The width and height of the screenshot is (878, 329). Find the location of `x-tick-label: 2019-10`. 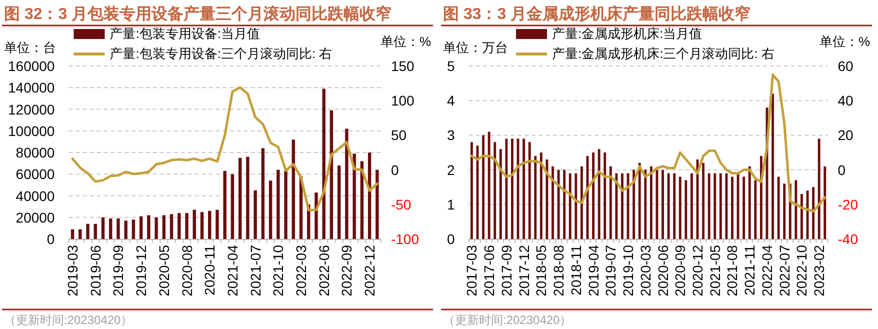

x-tick-label: 2019-10 is located at coordinates (628, 270).